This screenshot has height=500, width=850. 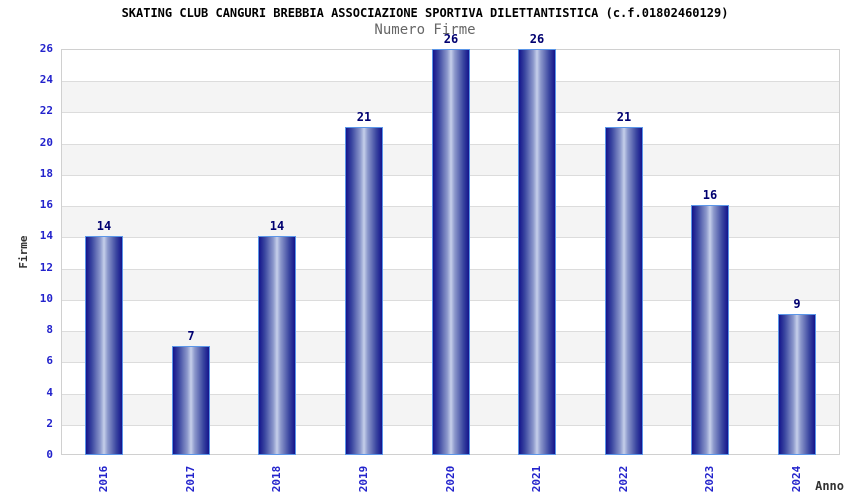 I want to click on x-tick-label: 2024, so click(x=796, y=479).